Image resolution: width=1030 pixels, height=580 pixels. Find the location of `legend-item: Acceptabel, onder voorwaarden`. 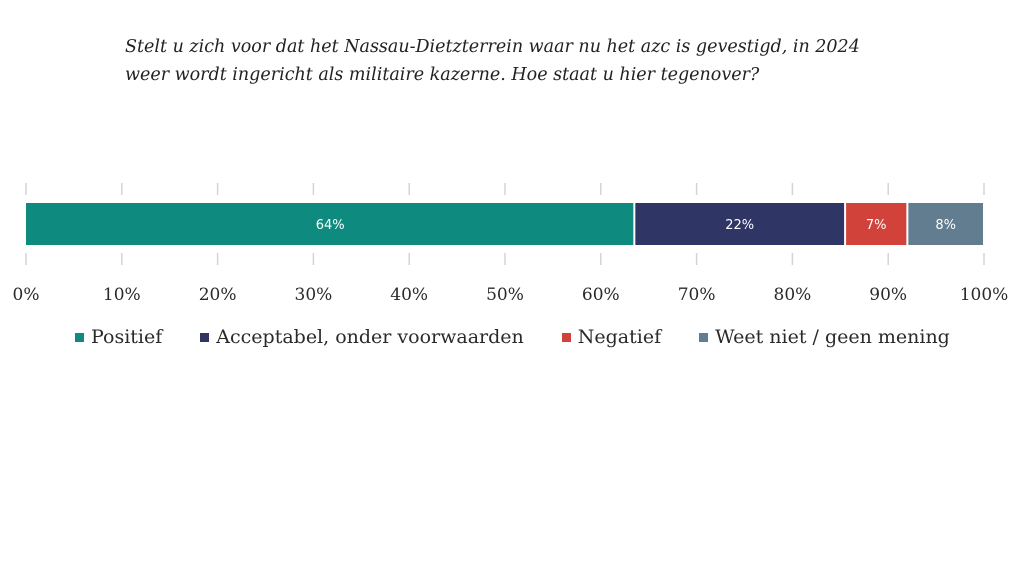

legend-item: Acceptabel, onder voorwaarden is located at coordinates (362, 337).